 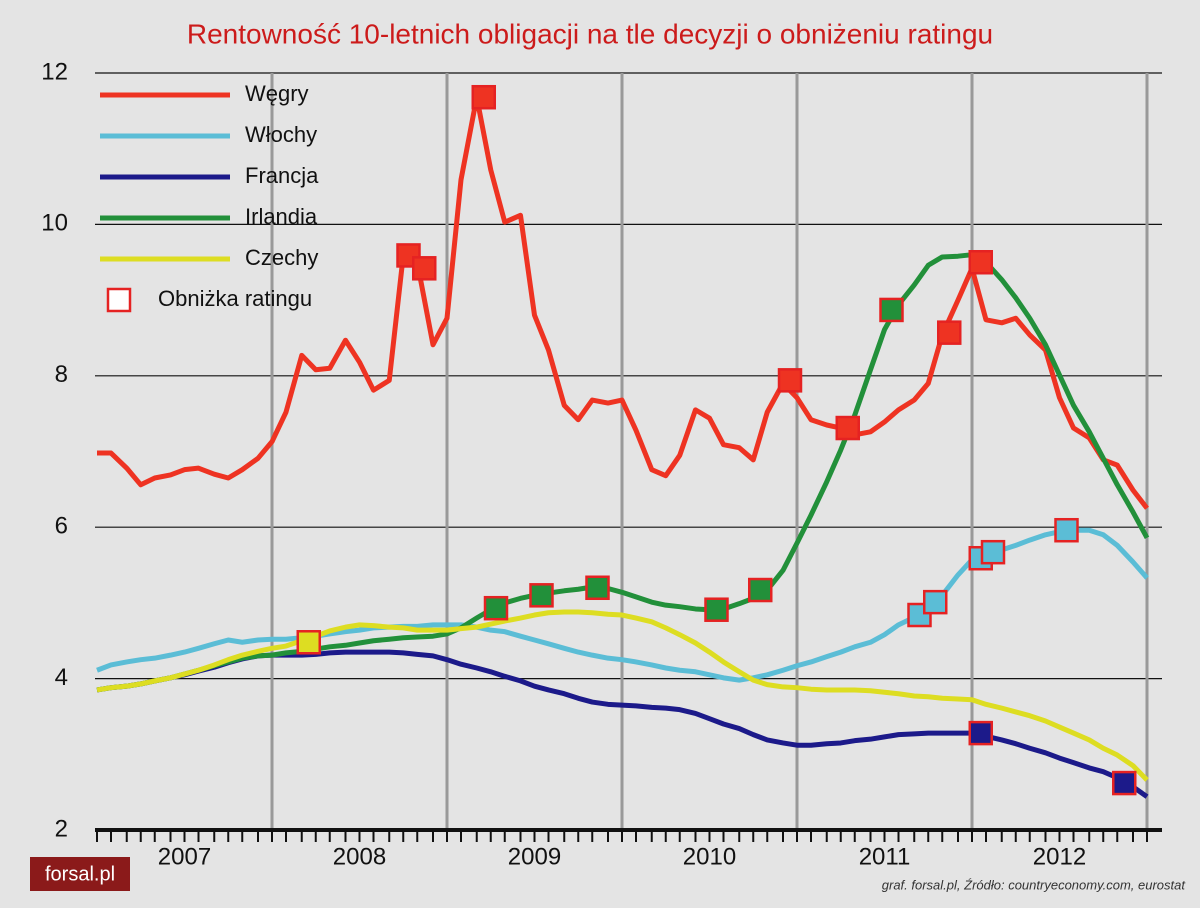 I want to click on x-tick-label: 2009, so click(x=534, y=856).